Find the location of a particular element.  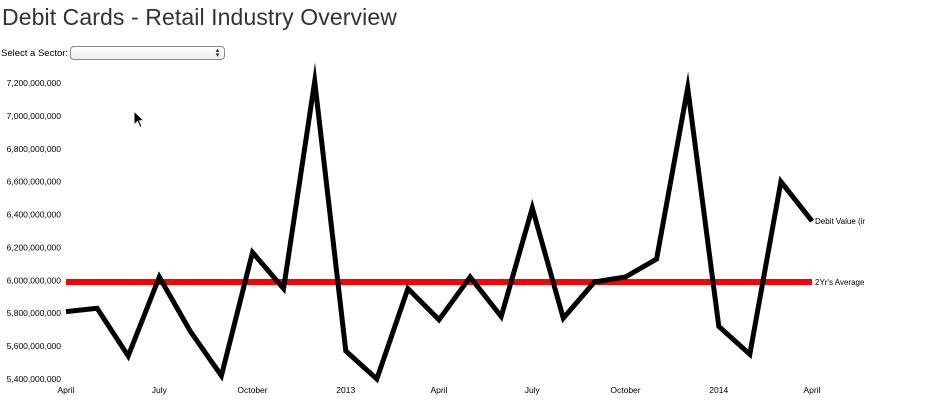

average-series-label: 2Yr's Average is located at coordinates (840, 282).